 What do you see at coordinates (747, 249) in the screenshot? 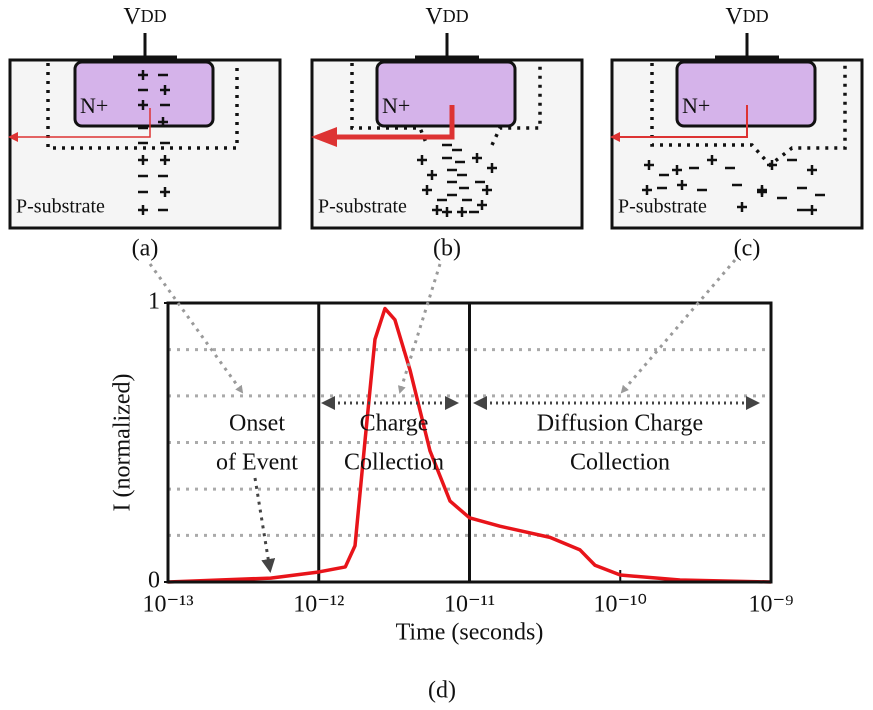
I see `panel-caption: (c)` at bounding box center [747, 249].